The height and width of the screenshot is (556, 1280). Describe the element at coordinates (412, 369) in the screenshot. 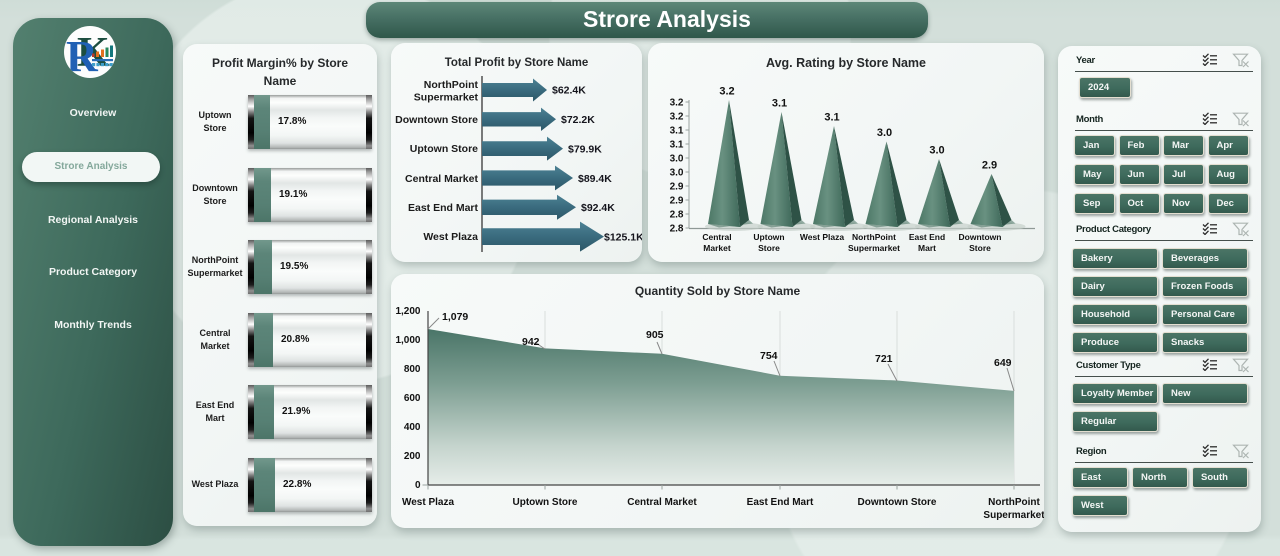

I see `svg-text: 800` at that location.